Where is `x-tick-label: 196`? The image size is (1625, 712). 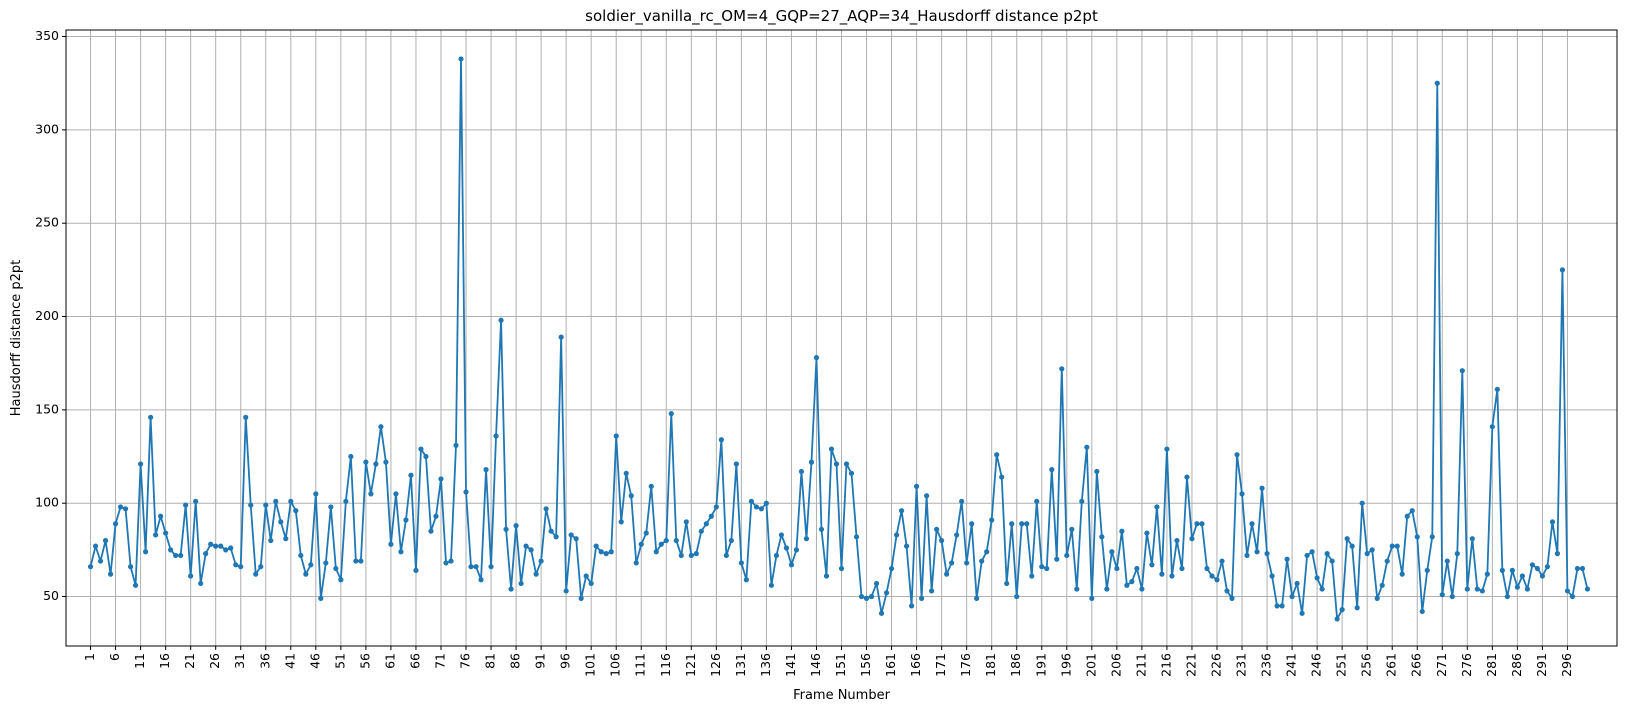
x-tick-label: 196 is located at coordinates (1065, 665).